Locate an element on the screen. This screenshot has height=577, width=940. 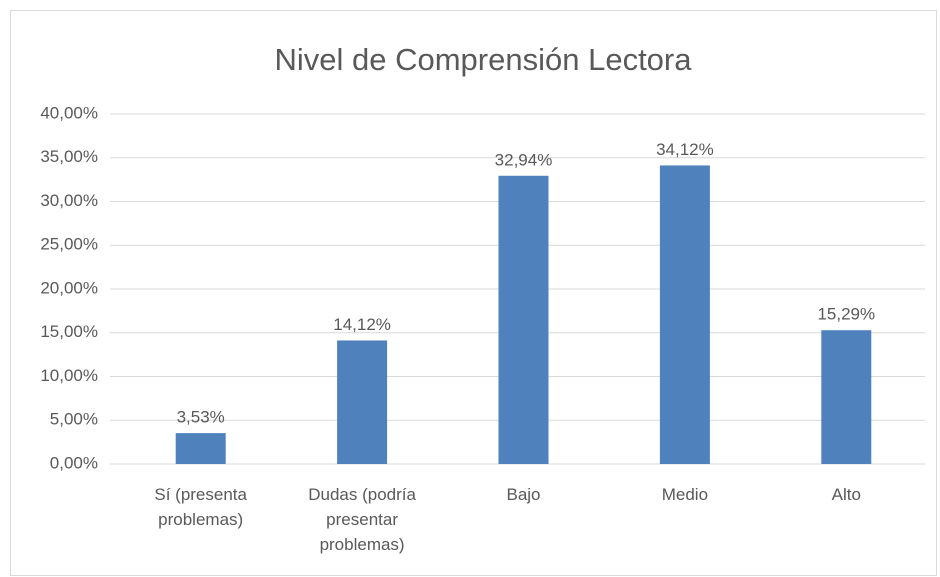
y-tick-label: 10,00% is located at coordinates (69, 375).